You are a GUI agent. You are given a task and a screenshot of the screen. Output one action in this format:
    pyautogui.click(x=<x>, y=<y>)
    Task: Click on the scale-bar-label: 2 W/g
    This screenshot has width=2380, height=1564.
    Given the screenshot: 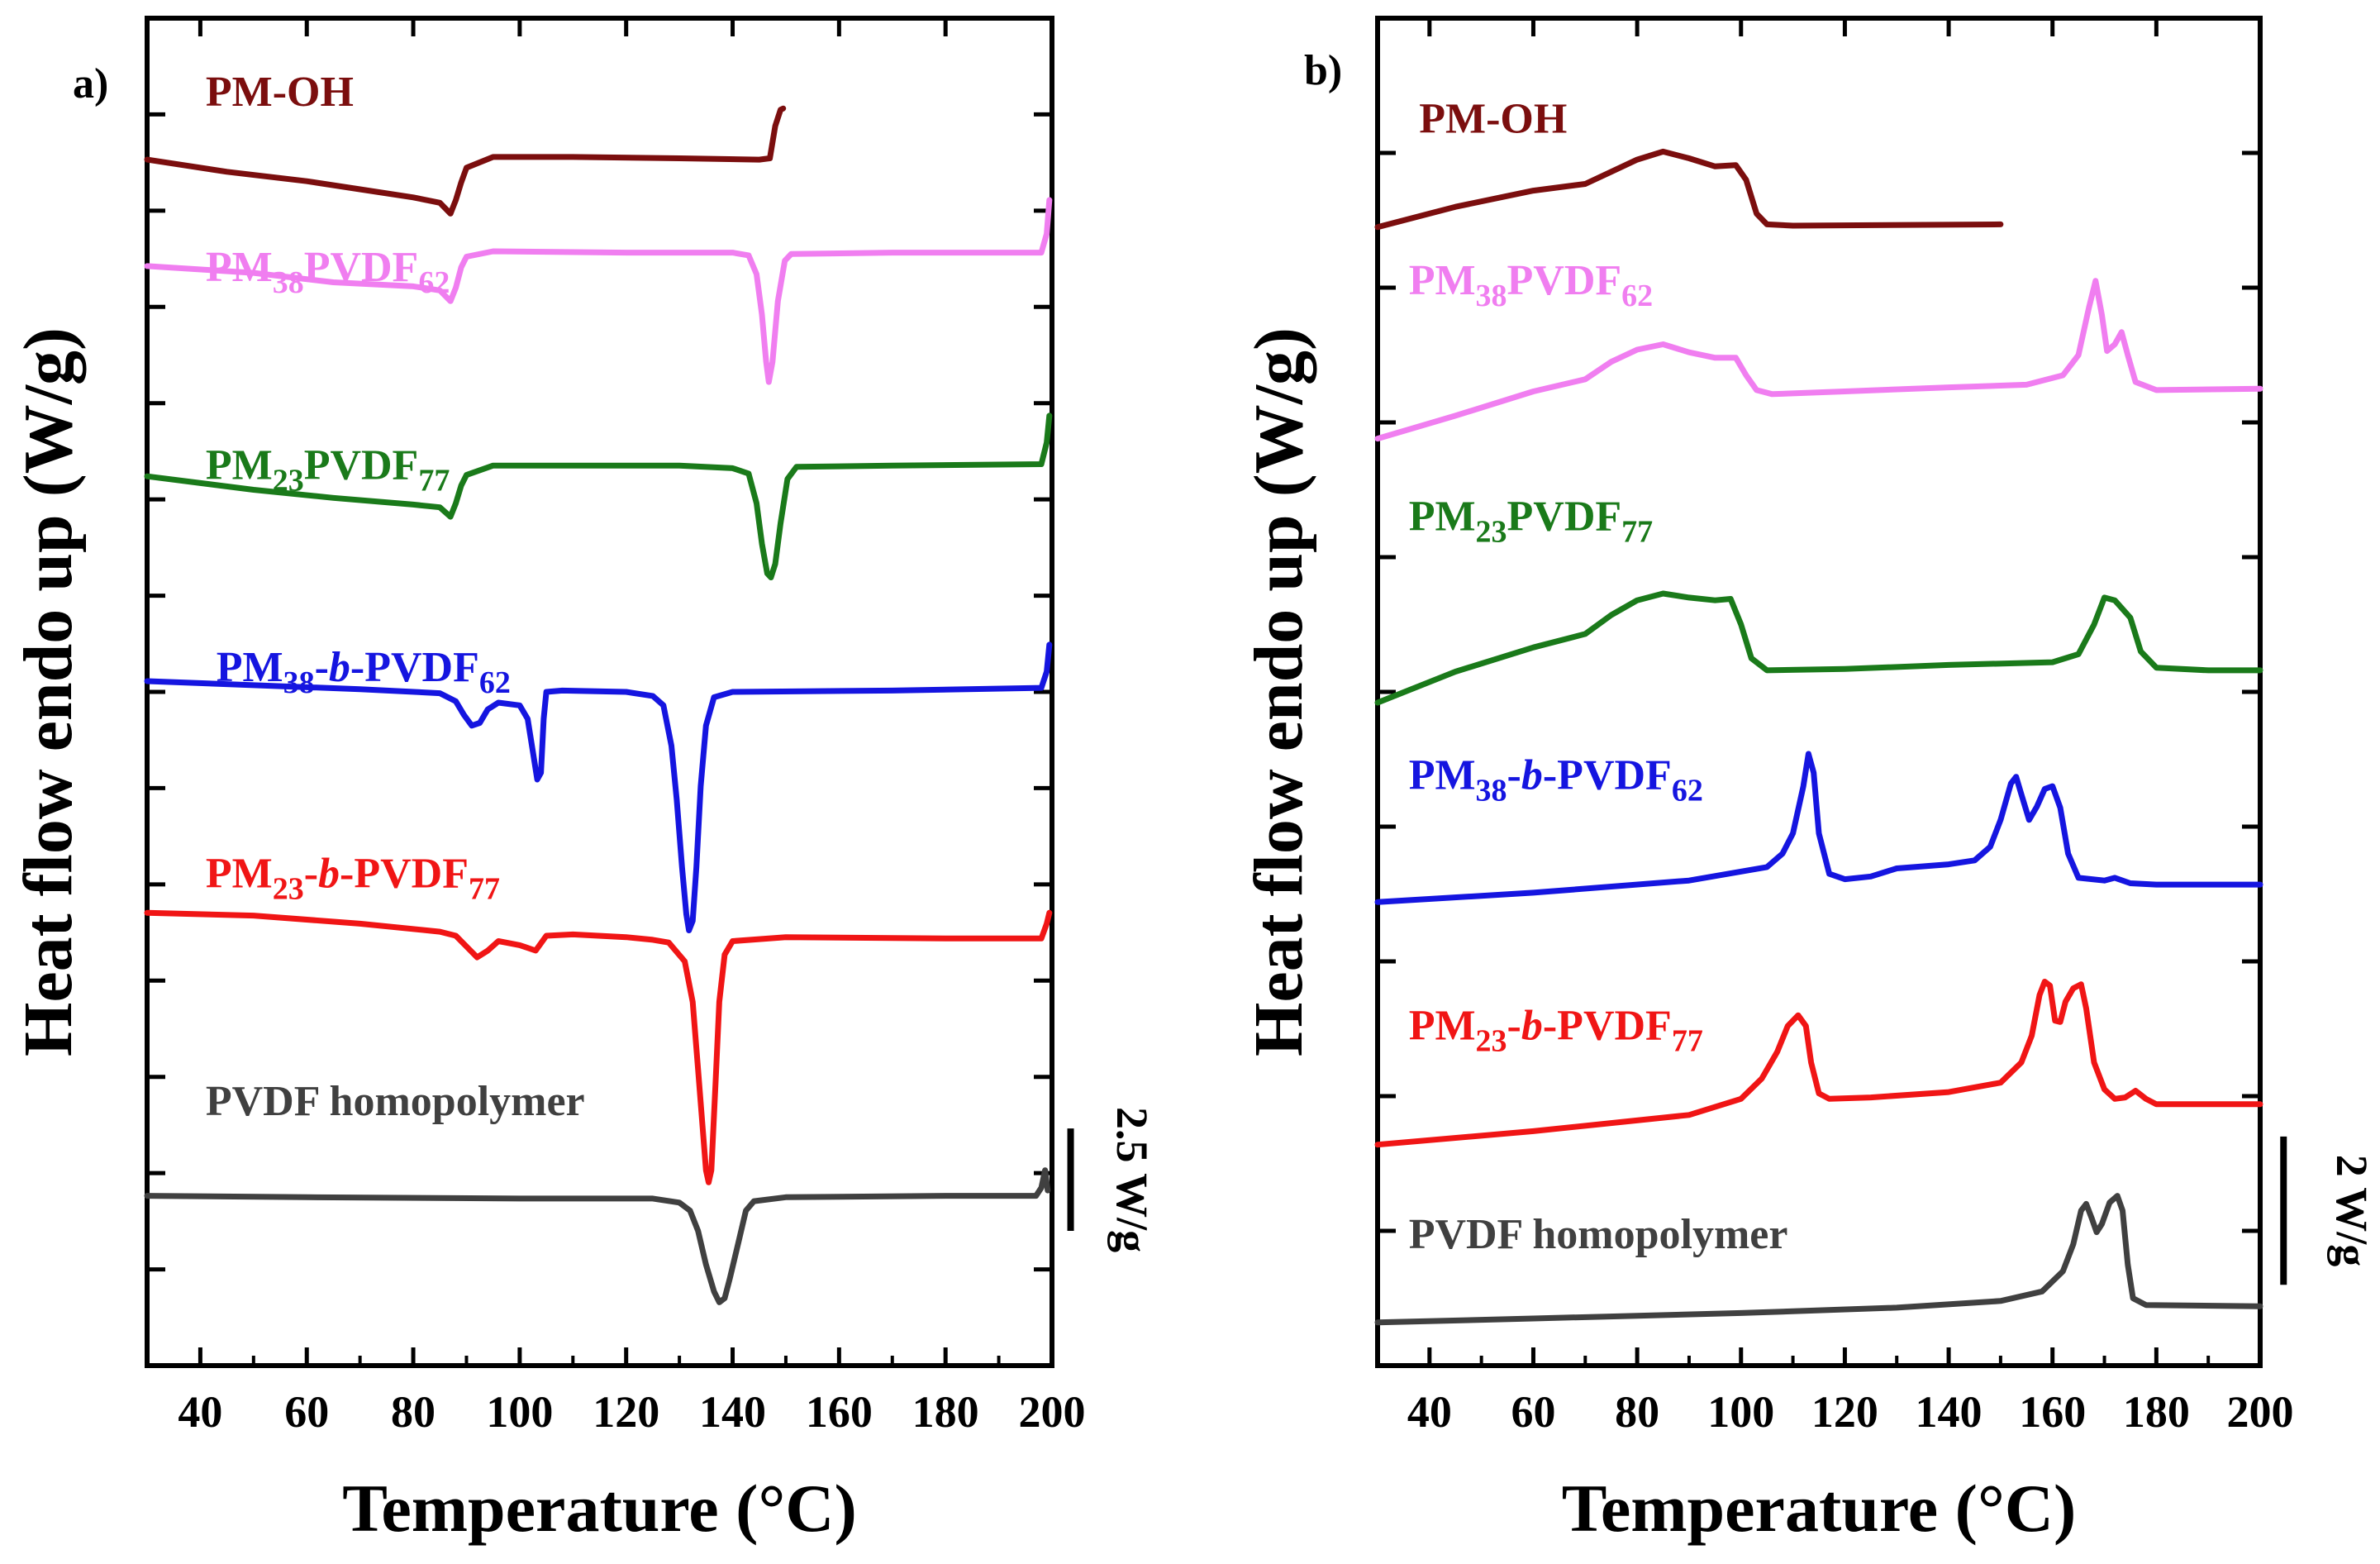 What is the action you would take?
    pyautogui.click(x=2352, y=1211)
    